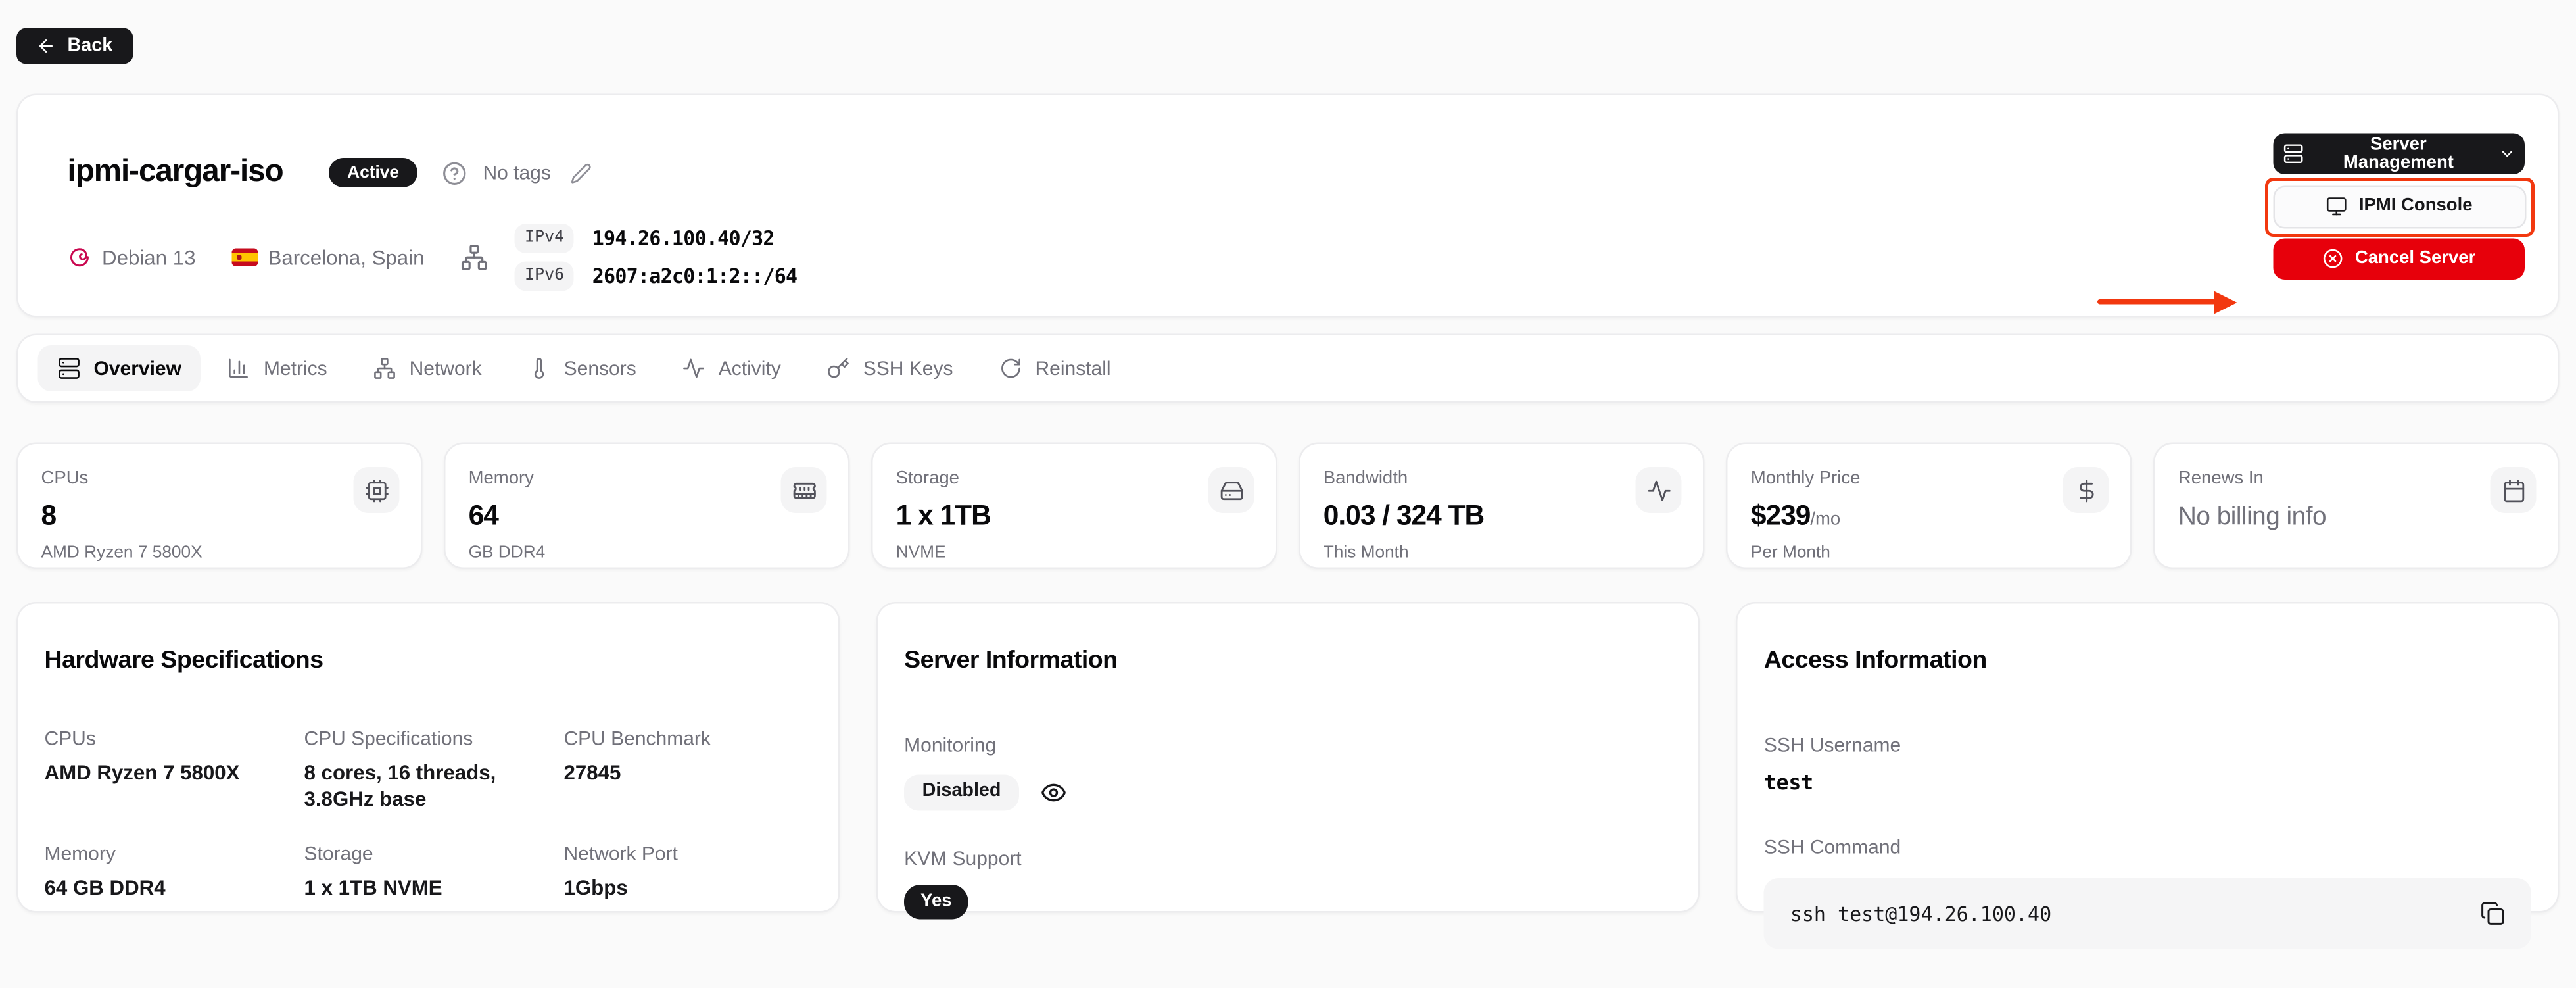 This screenshot has width=2576, height=988. What do you see at coordinates (1011, 661) in the screenshot?
I see `card-title: Server Information` at bounding box center [1011, 661].